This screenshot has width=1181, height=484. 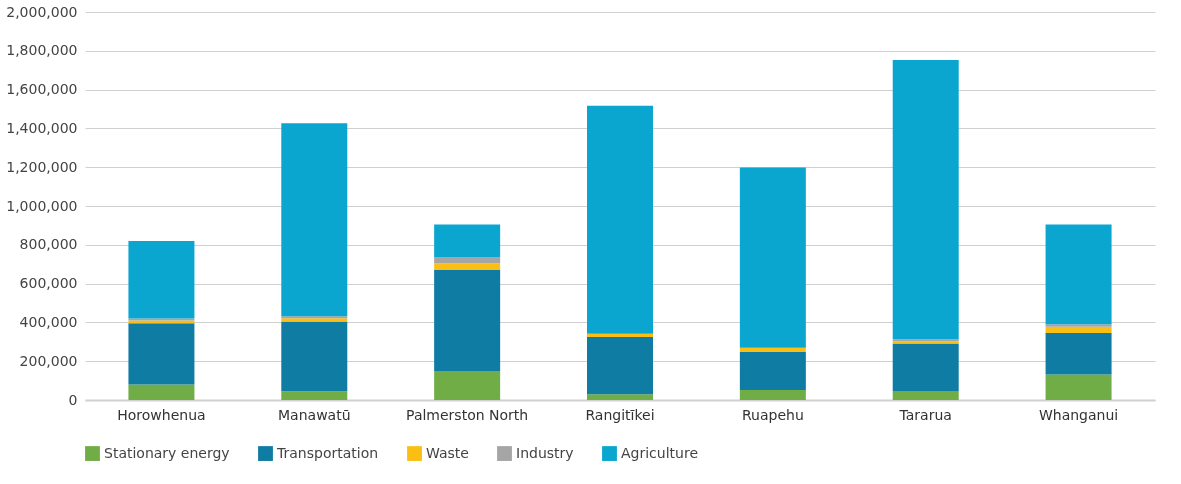 What do you see at coordinates (620, 414) in the screenshot?
I see `x-tick-label: Rangitīkei` at bounding box center [620, 414].